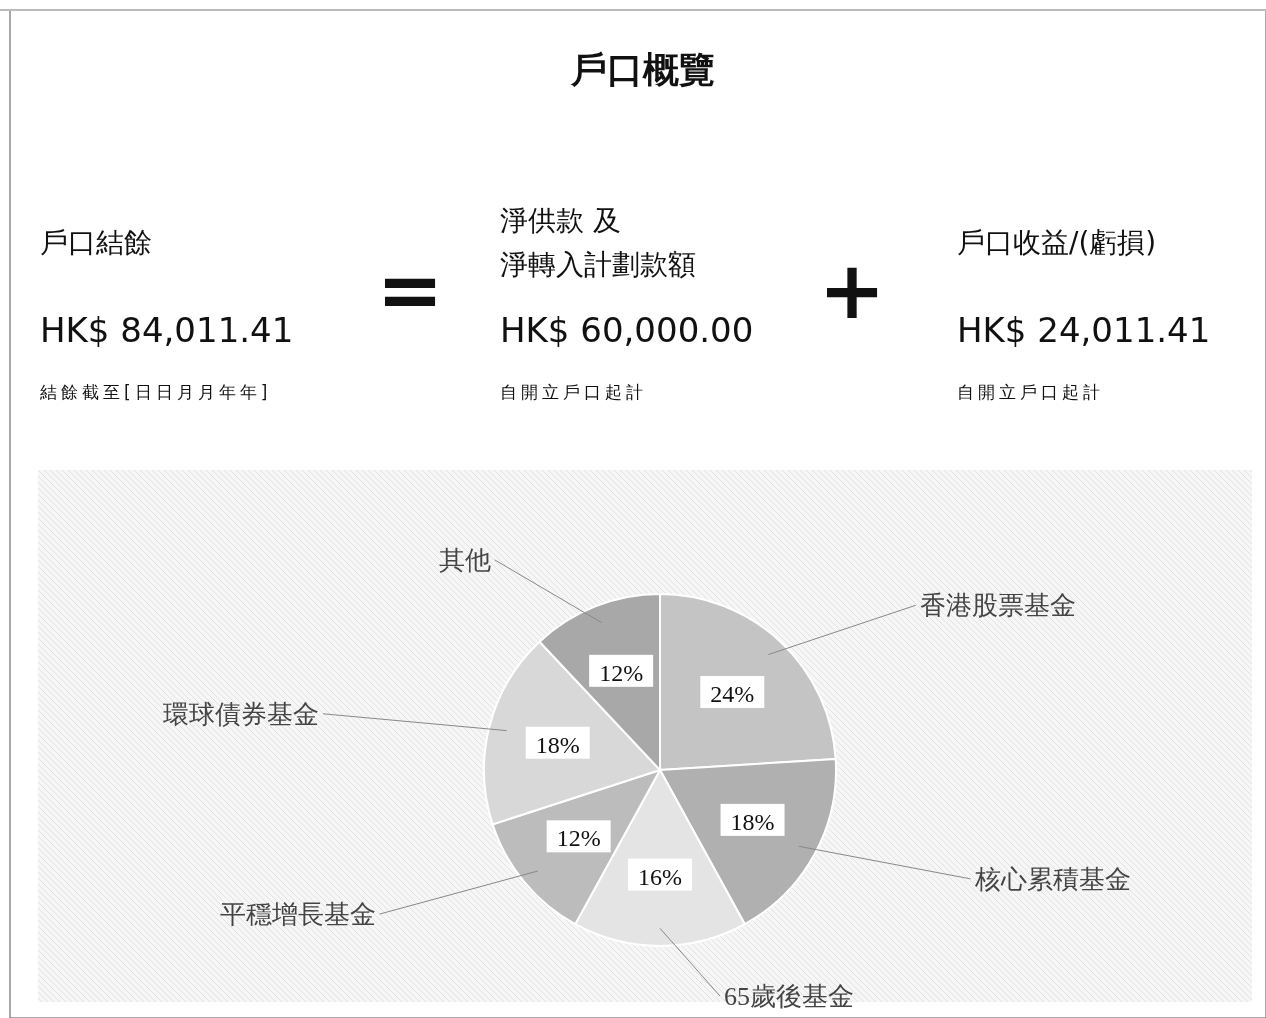 The height and width of the screenshot is (1018, 1266). Describe the element at coordinates (789, 996) in the screenshot. I see `slice-label: 65歲後基金` at that location.